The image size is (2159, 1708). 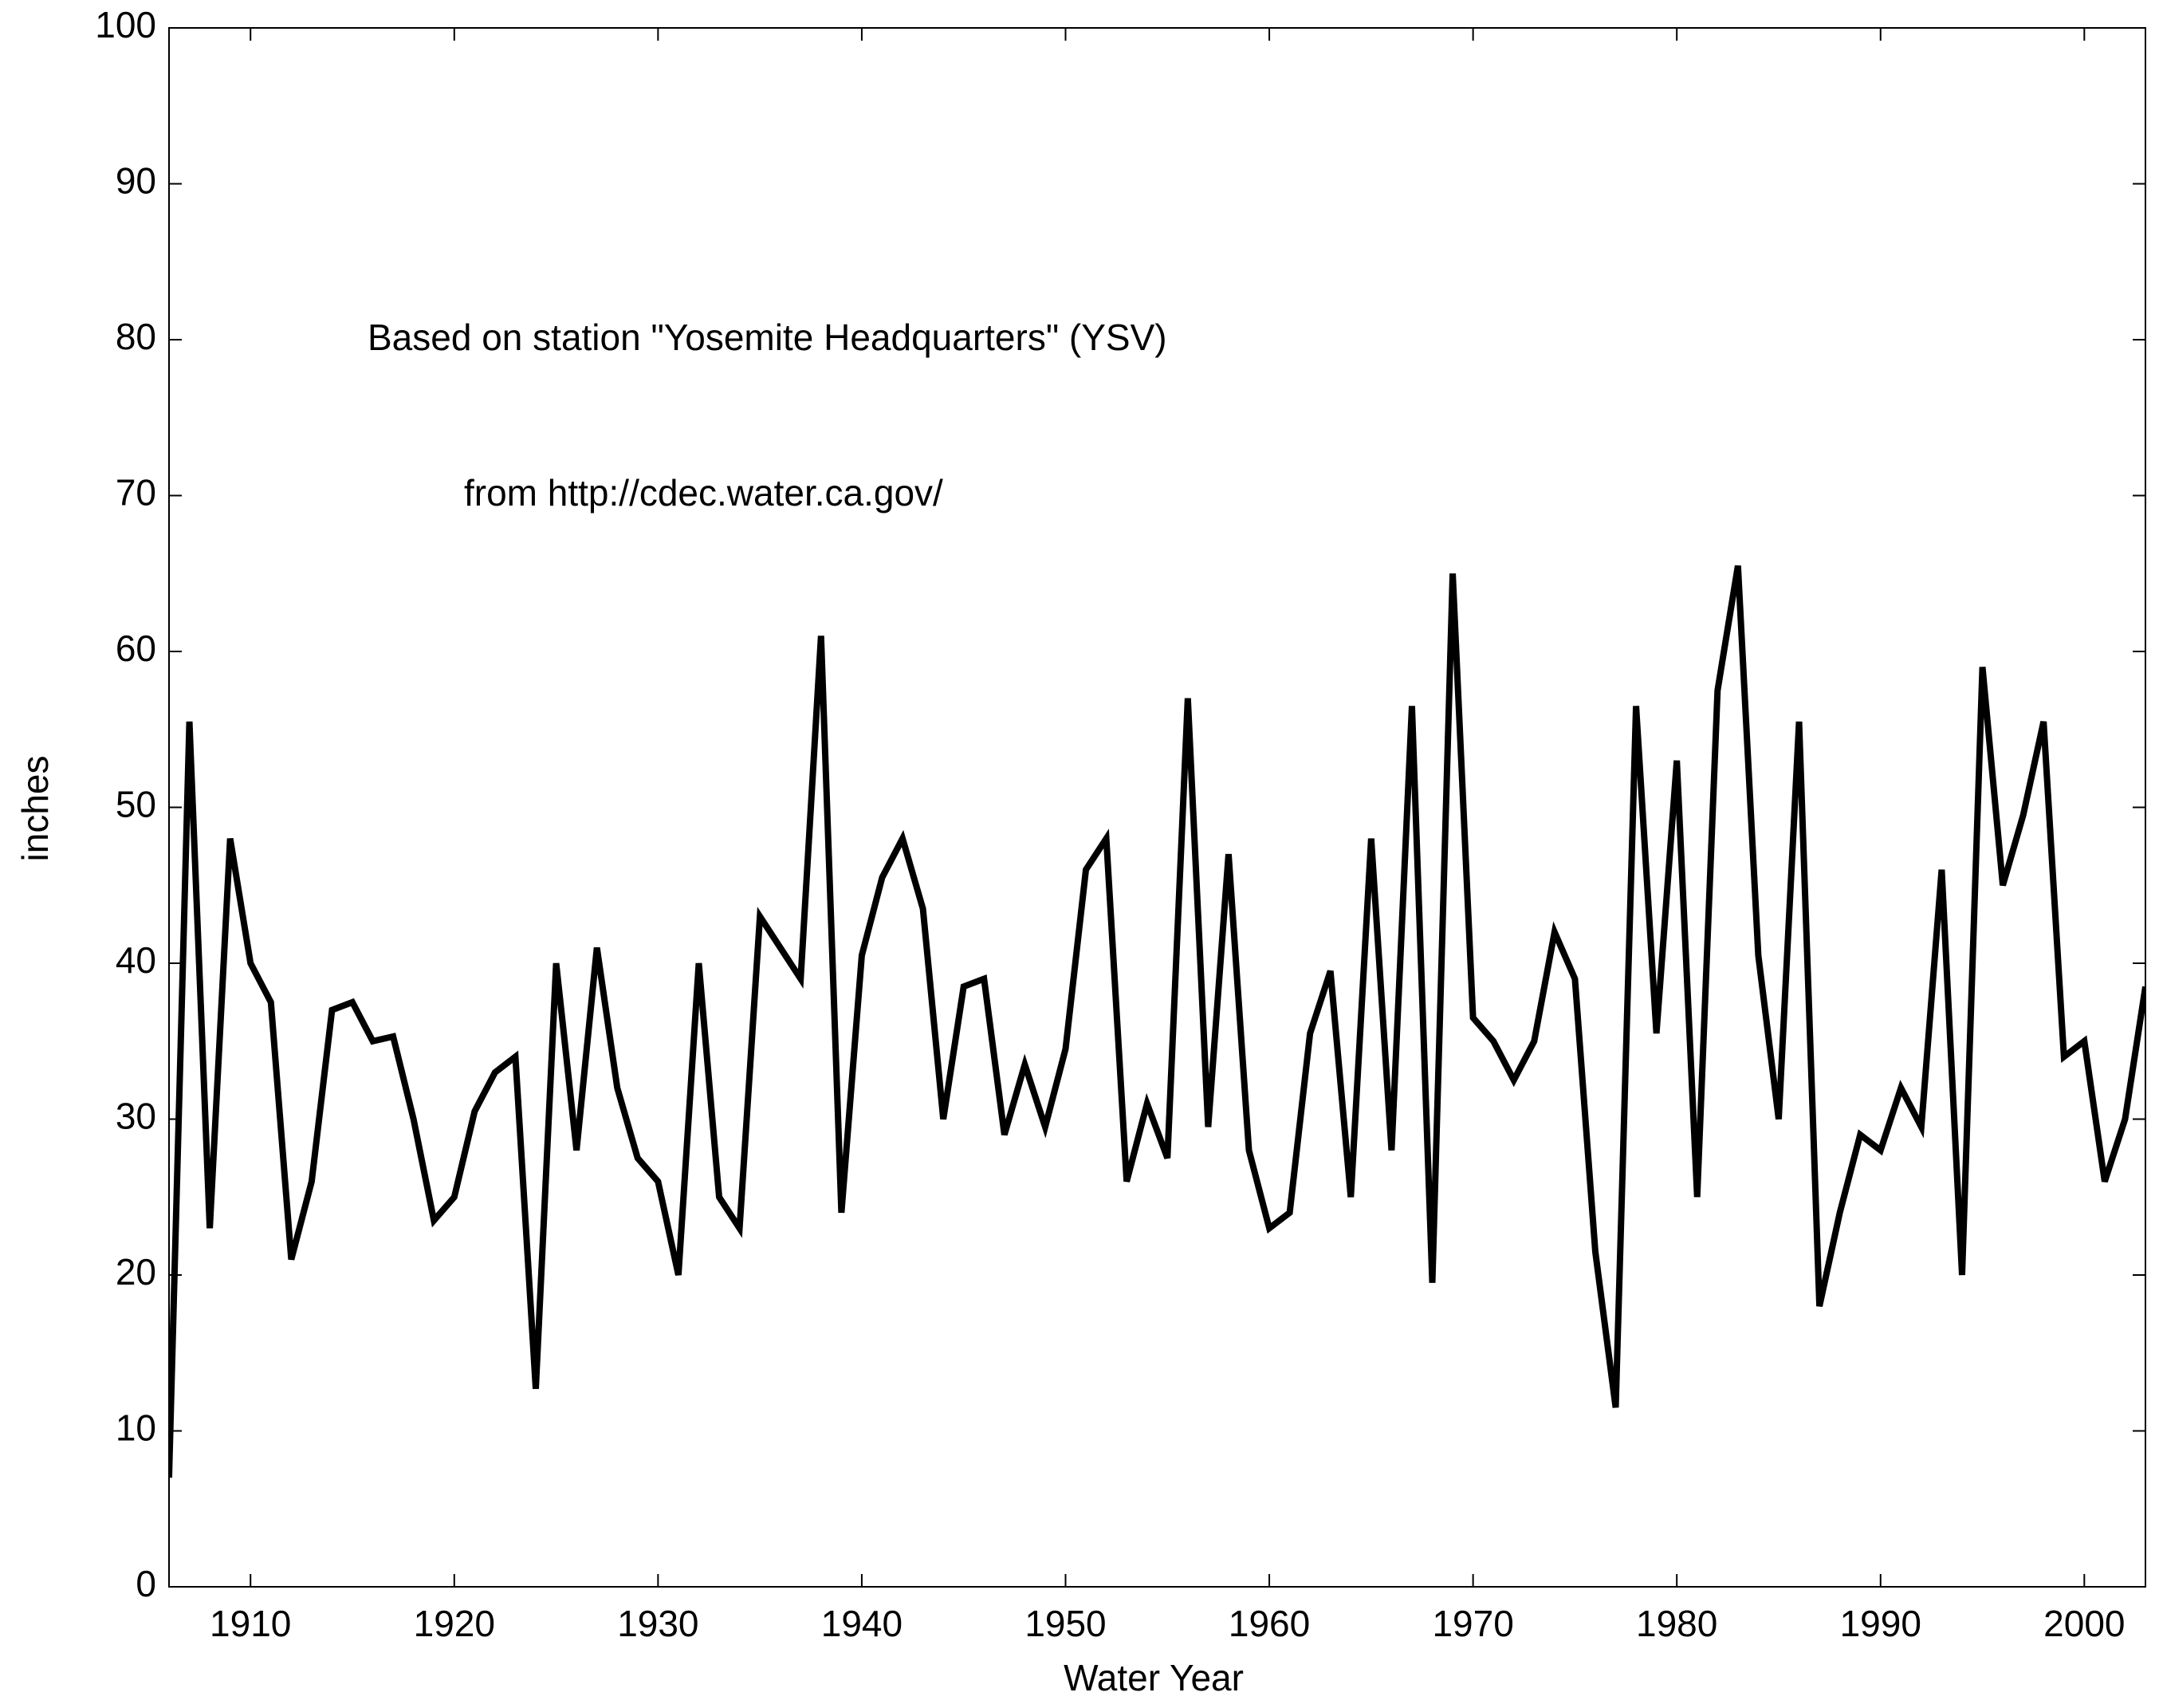 What do you see at coordinates (136, 1116) in the screenshot?
I see `y-tick-label: 30` at bounding box center [136, 1116].